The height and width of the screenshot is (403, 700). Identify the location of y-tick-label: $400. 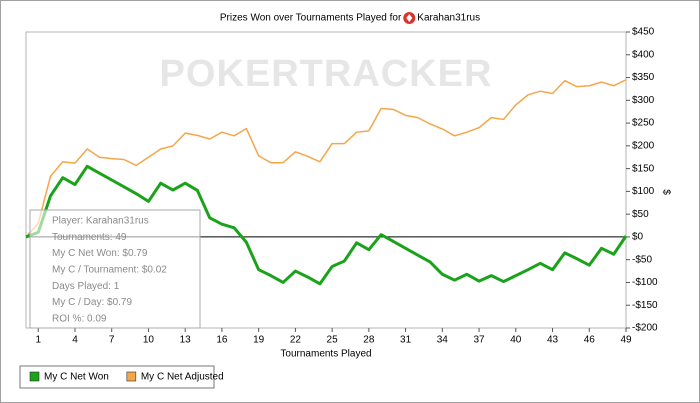
(643, 54).